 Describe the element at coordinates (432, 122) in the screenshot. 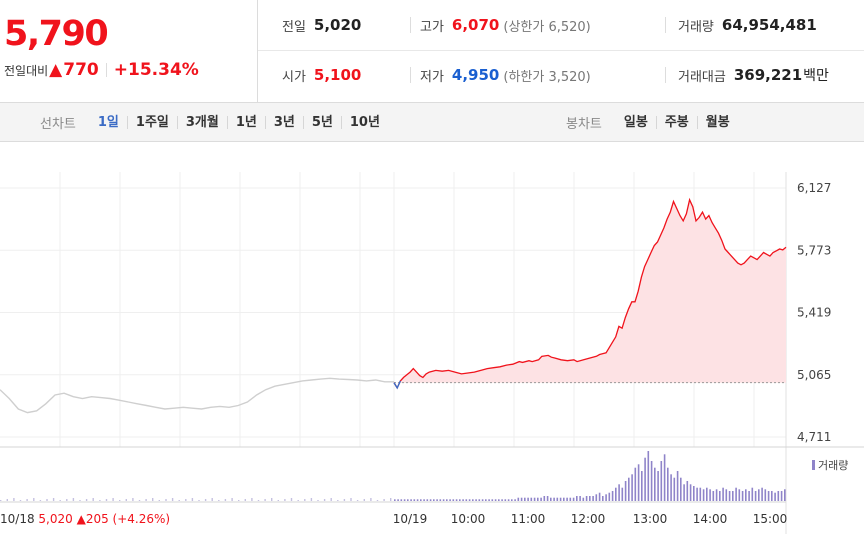

I see `chart-toolbar: 선차트 1일 1주일 3개월 1년 3년 5년 10년 봉차트 일봉 주봉 월봉` at that location.